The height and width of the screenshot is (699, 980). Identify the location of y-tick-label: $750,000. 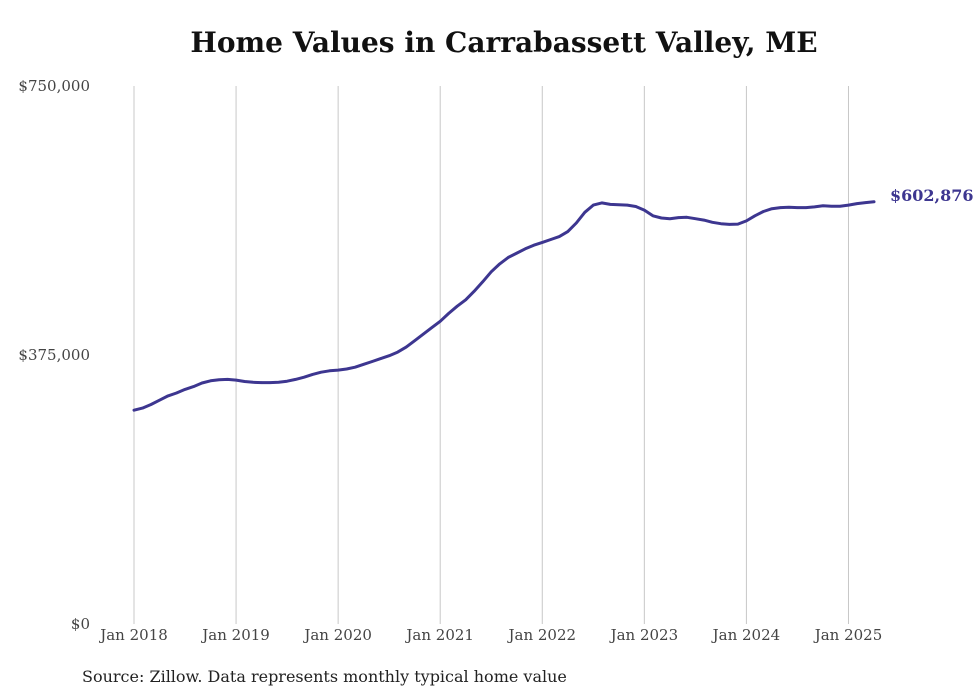
(54, 86).